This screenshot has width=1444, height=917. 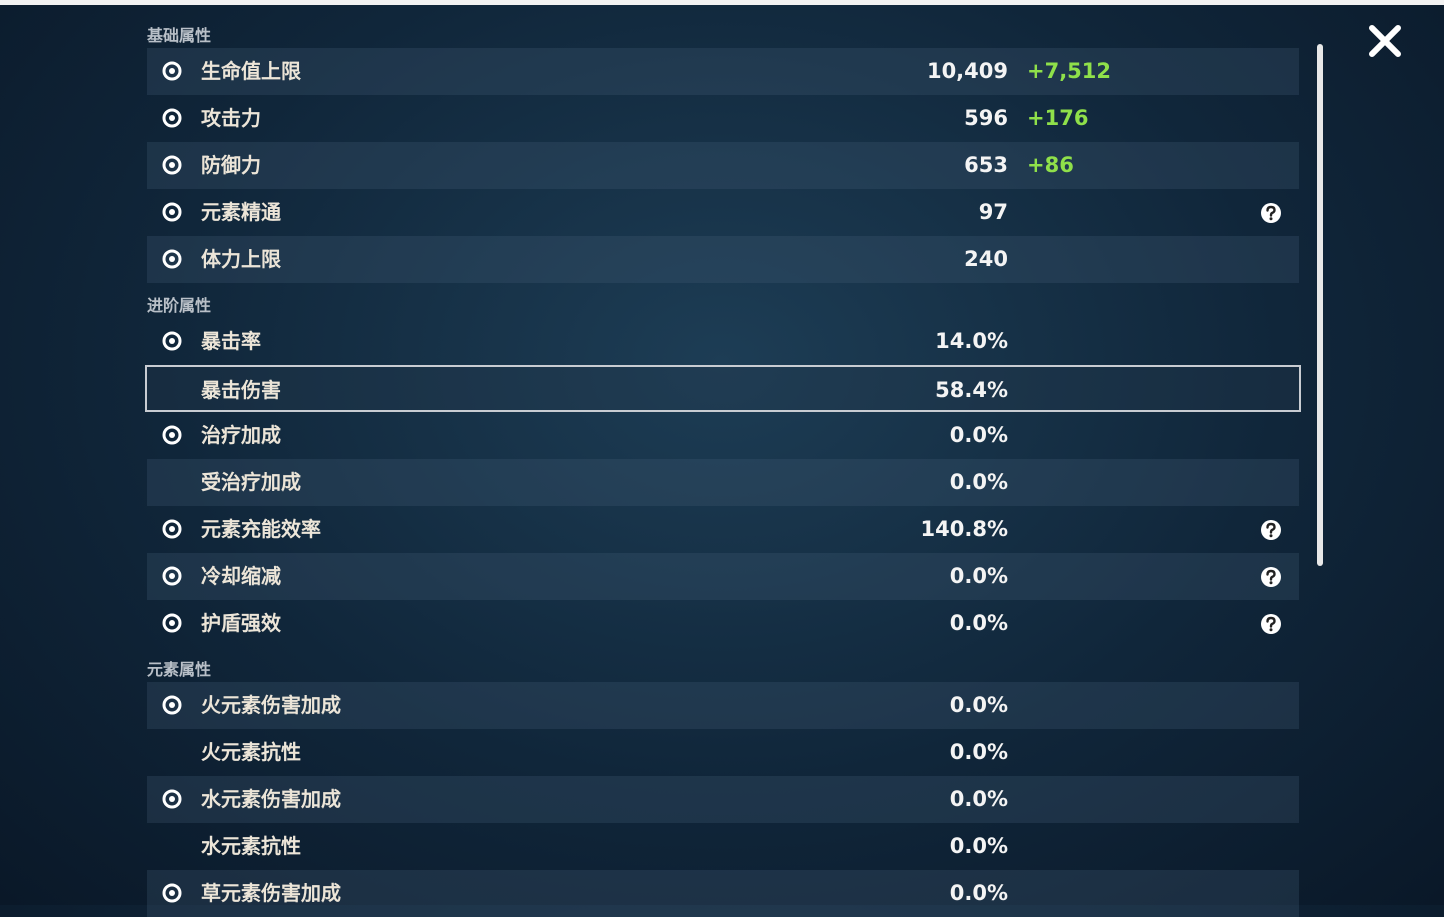 I want to click on attribute-label: 体力上限, so click(x=241, y=259).